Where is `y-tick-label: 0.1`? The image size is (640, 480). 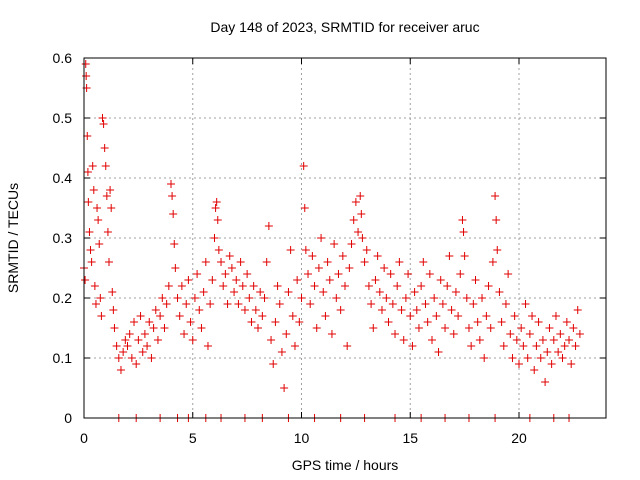
y-tick-label: 0.1 is located at coordinates (63, 358).